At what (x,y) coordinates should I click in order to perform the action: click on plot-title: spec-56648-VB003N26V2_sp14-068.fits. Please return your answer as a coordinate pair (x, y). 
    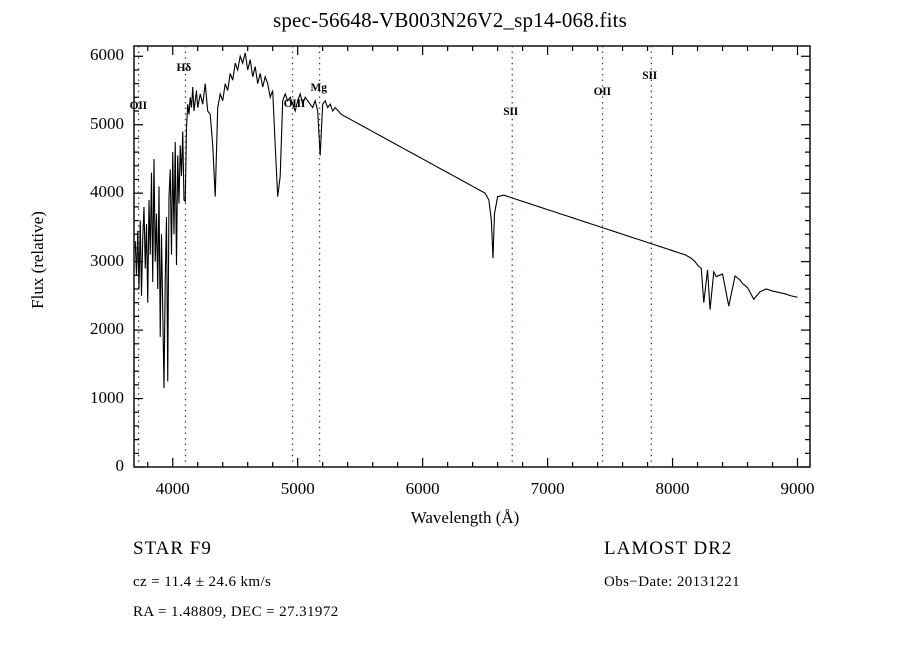
    Looking at the image, I should click on (450, 20).